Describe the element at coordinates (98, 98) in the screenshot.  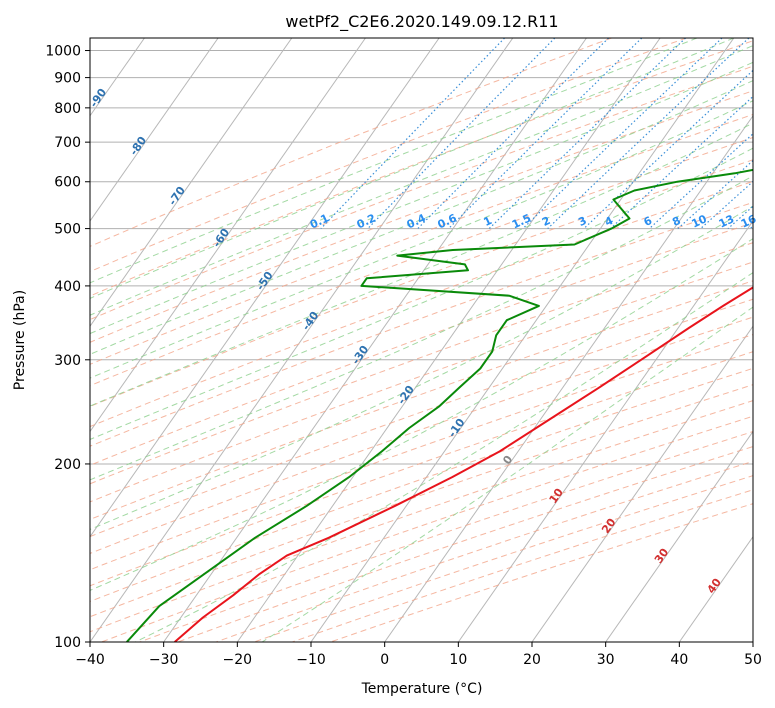
I see `isotherm-label: -90` at that location.